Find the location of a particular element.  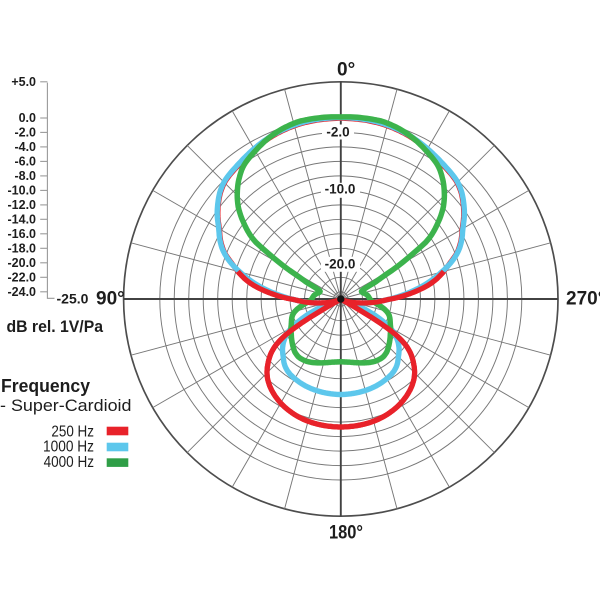

svg-text: -14.0 is located at coordinates (22, 219).